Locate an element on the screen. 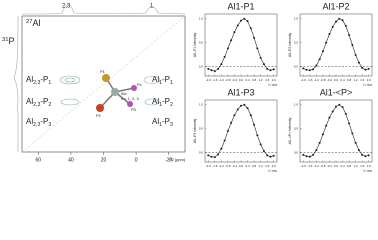 Image resolution: width=378 pixels, height=240 pixels. y-axis-label: Al1-P1 Intensity is located at coordinates (195, 44).